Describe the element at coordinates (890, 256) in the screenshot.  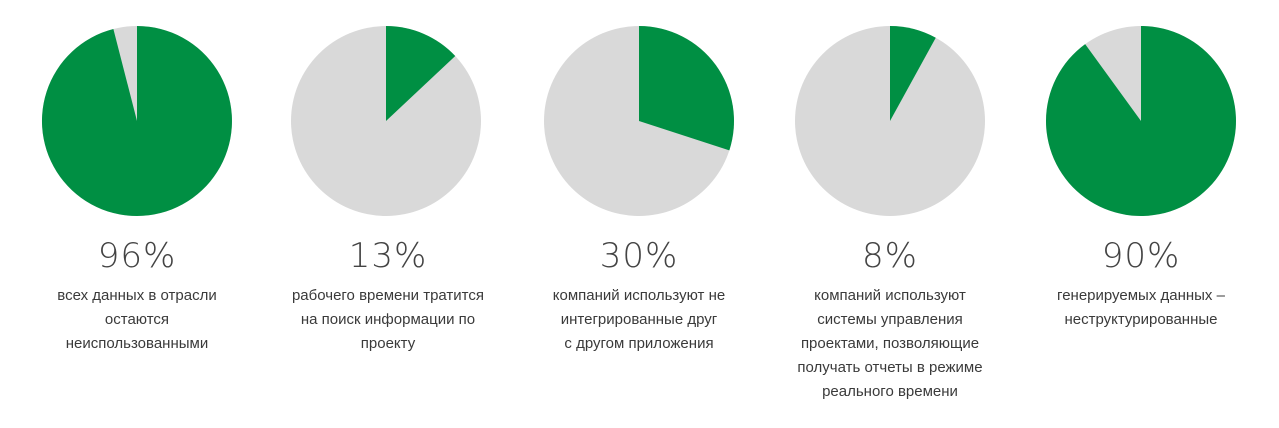
I see `stat-percent: 8%` at that location.